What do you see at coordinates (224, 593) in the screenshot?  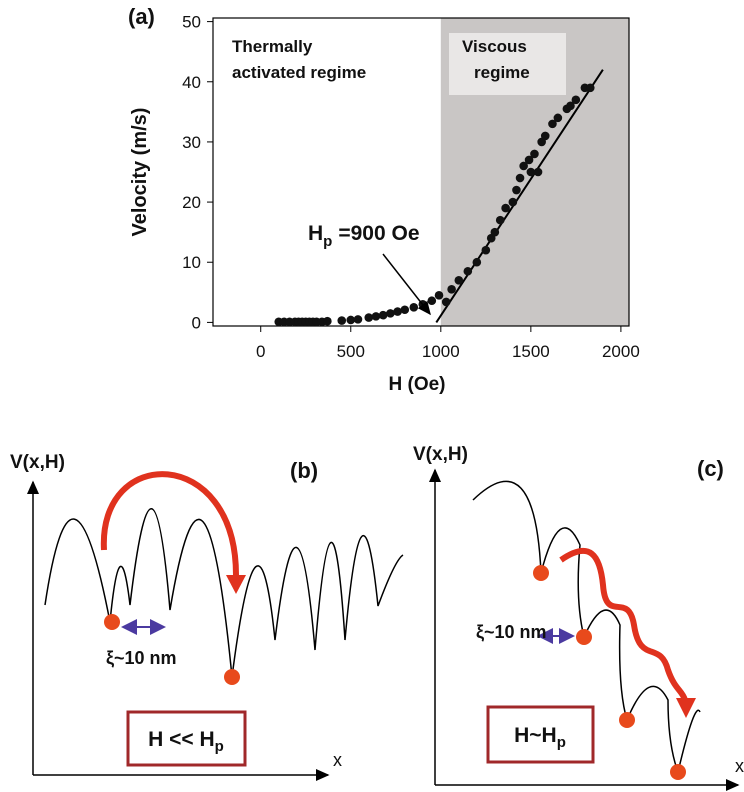 I see `energy-landscape` at bounding box center [224, 593].